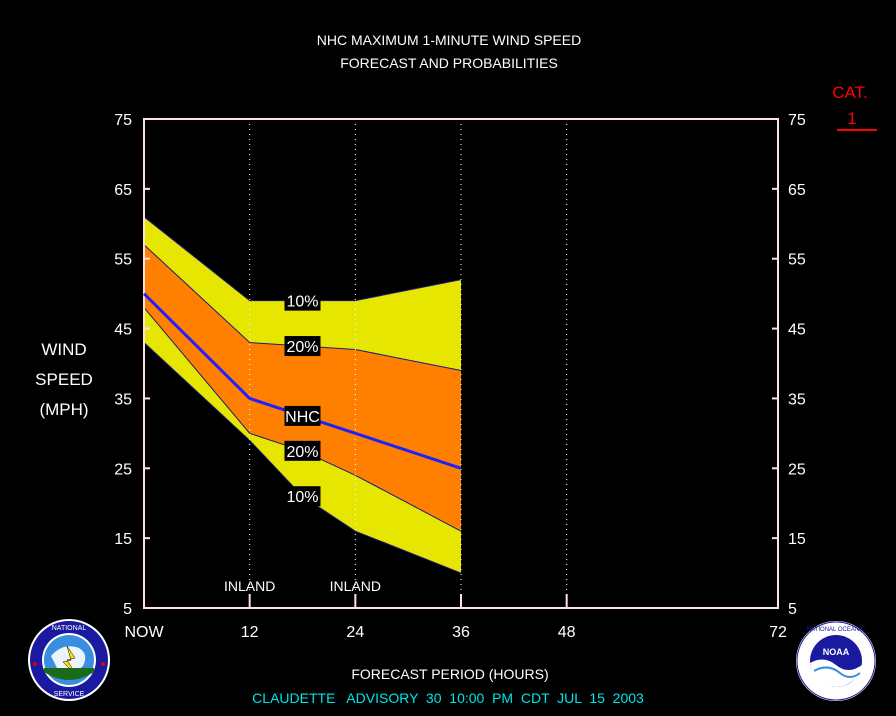 Image resolution: width=896 pixels, height=716 pixels. What do you see at coordinates (449, 674) in the screenshot?
I see `x-axis-label: FORECAST PERIOD (HOURS)` at bounding box center [449, 674].